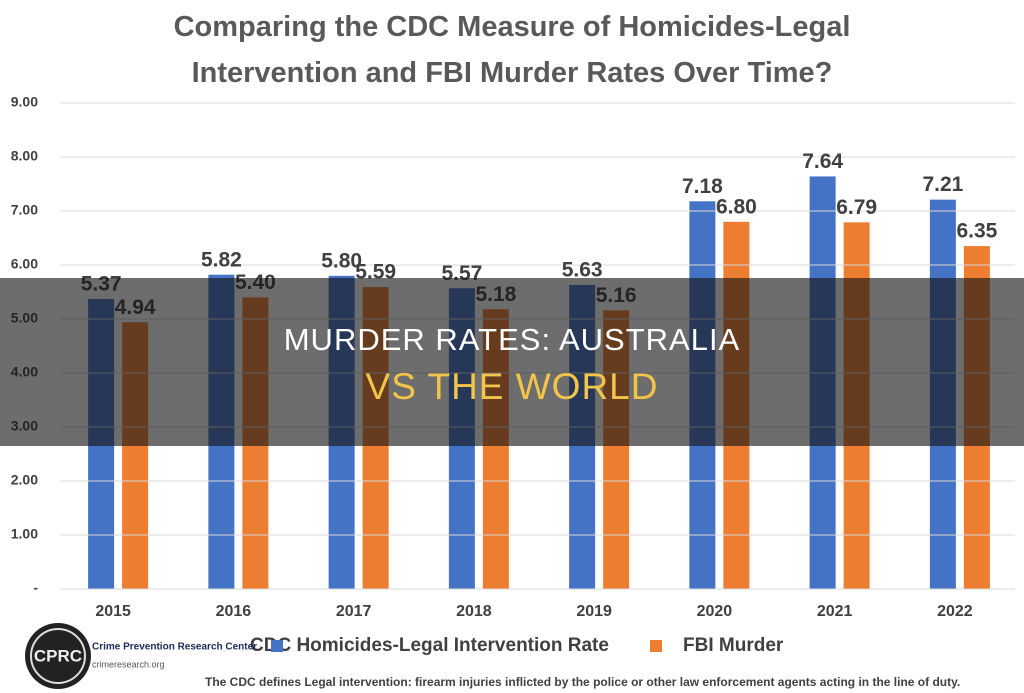  Describe the element at coordinates (429, 645) in the screenshot. I see `legend-label: CDC Homicides-Legal Intervention Rate` at that location.